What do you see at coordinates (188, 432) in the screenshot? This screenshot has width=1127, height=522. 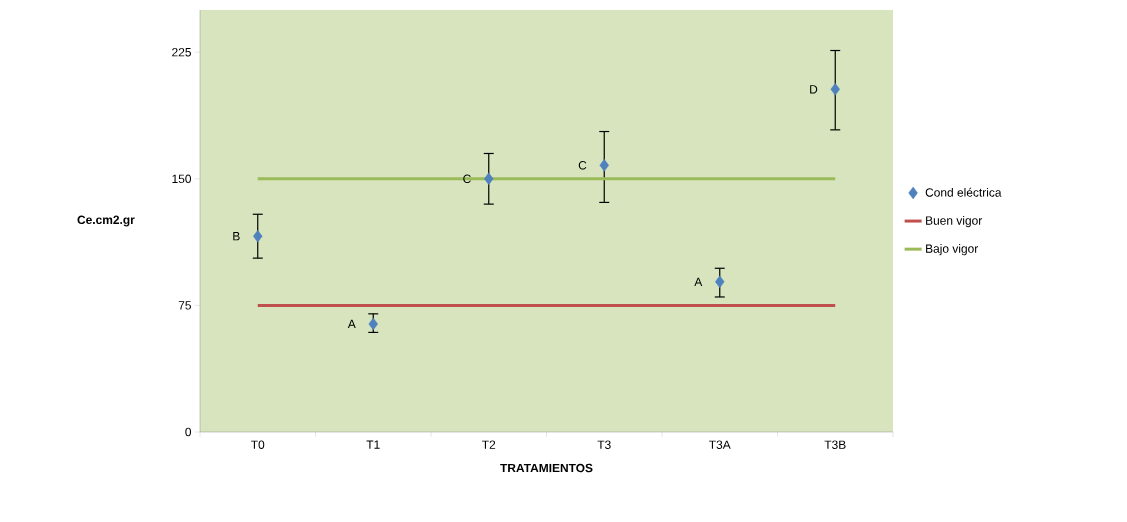 I see `y-tick-label: 0` at bounding box center [188, 432].